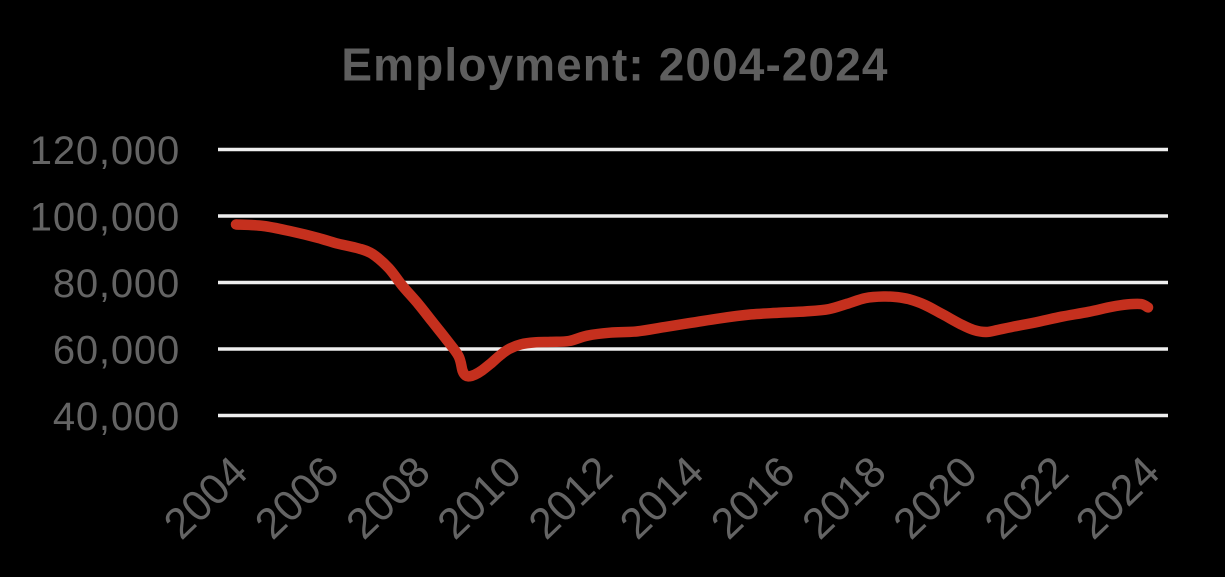 The width and height of the screenshot is (1225, 577). What do you see at coordinates (105, 218) in the screenshot?
I see `svg-text: 100,000` at bounding box center [105, 218].